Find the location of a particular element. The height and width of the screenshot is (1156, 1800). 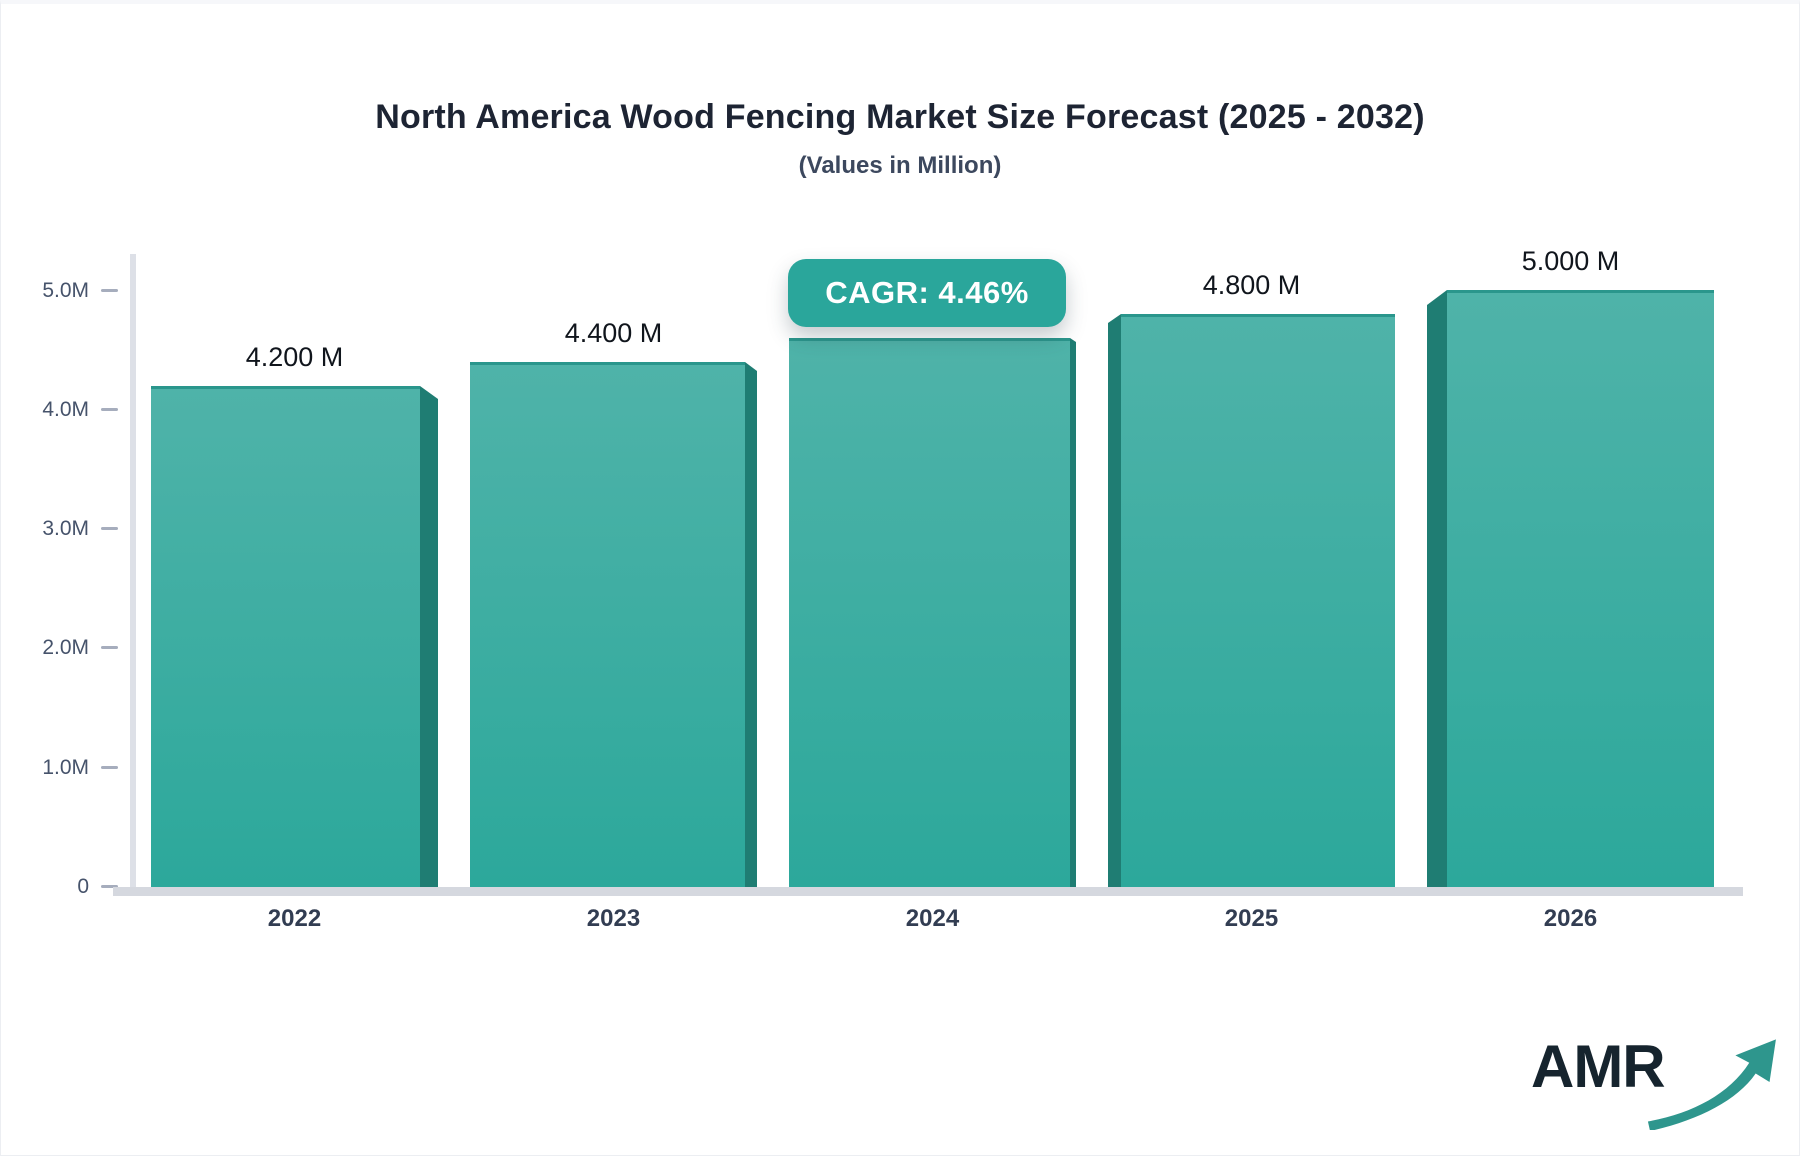

logo-text: AMR is located at coordinates (1598, 1066).